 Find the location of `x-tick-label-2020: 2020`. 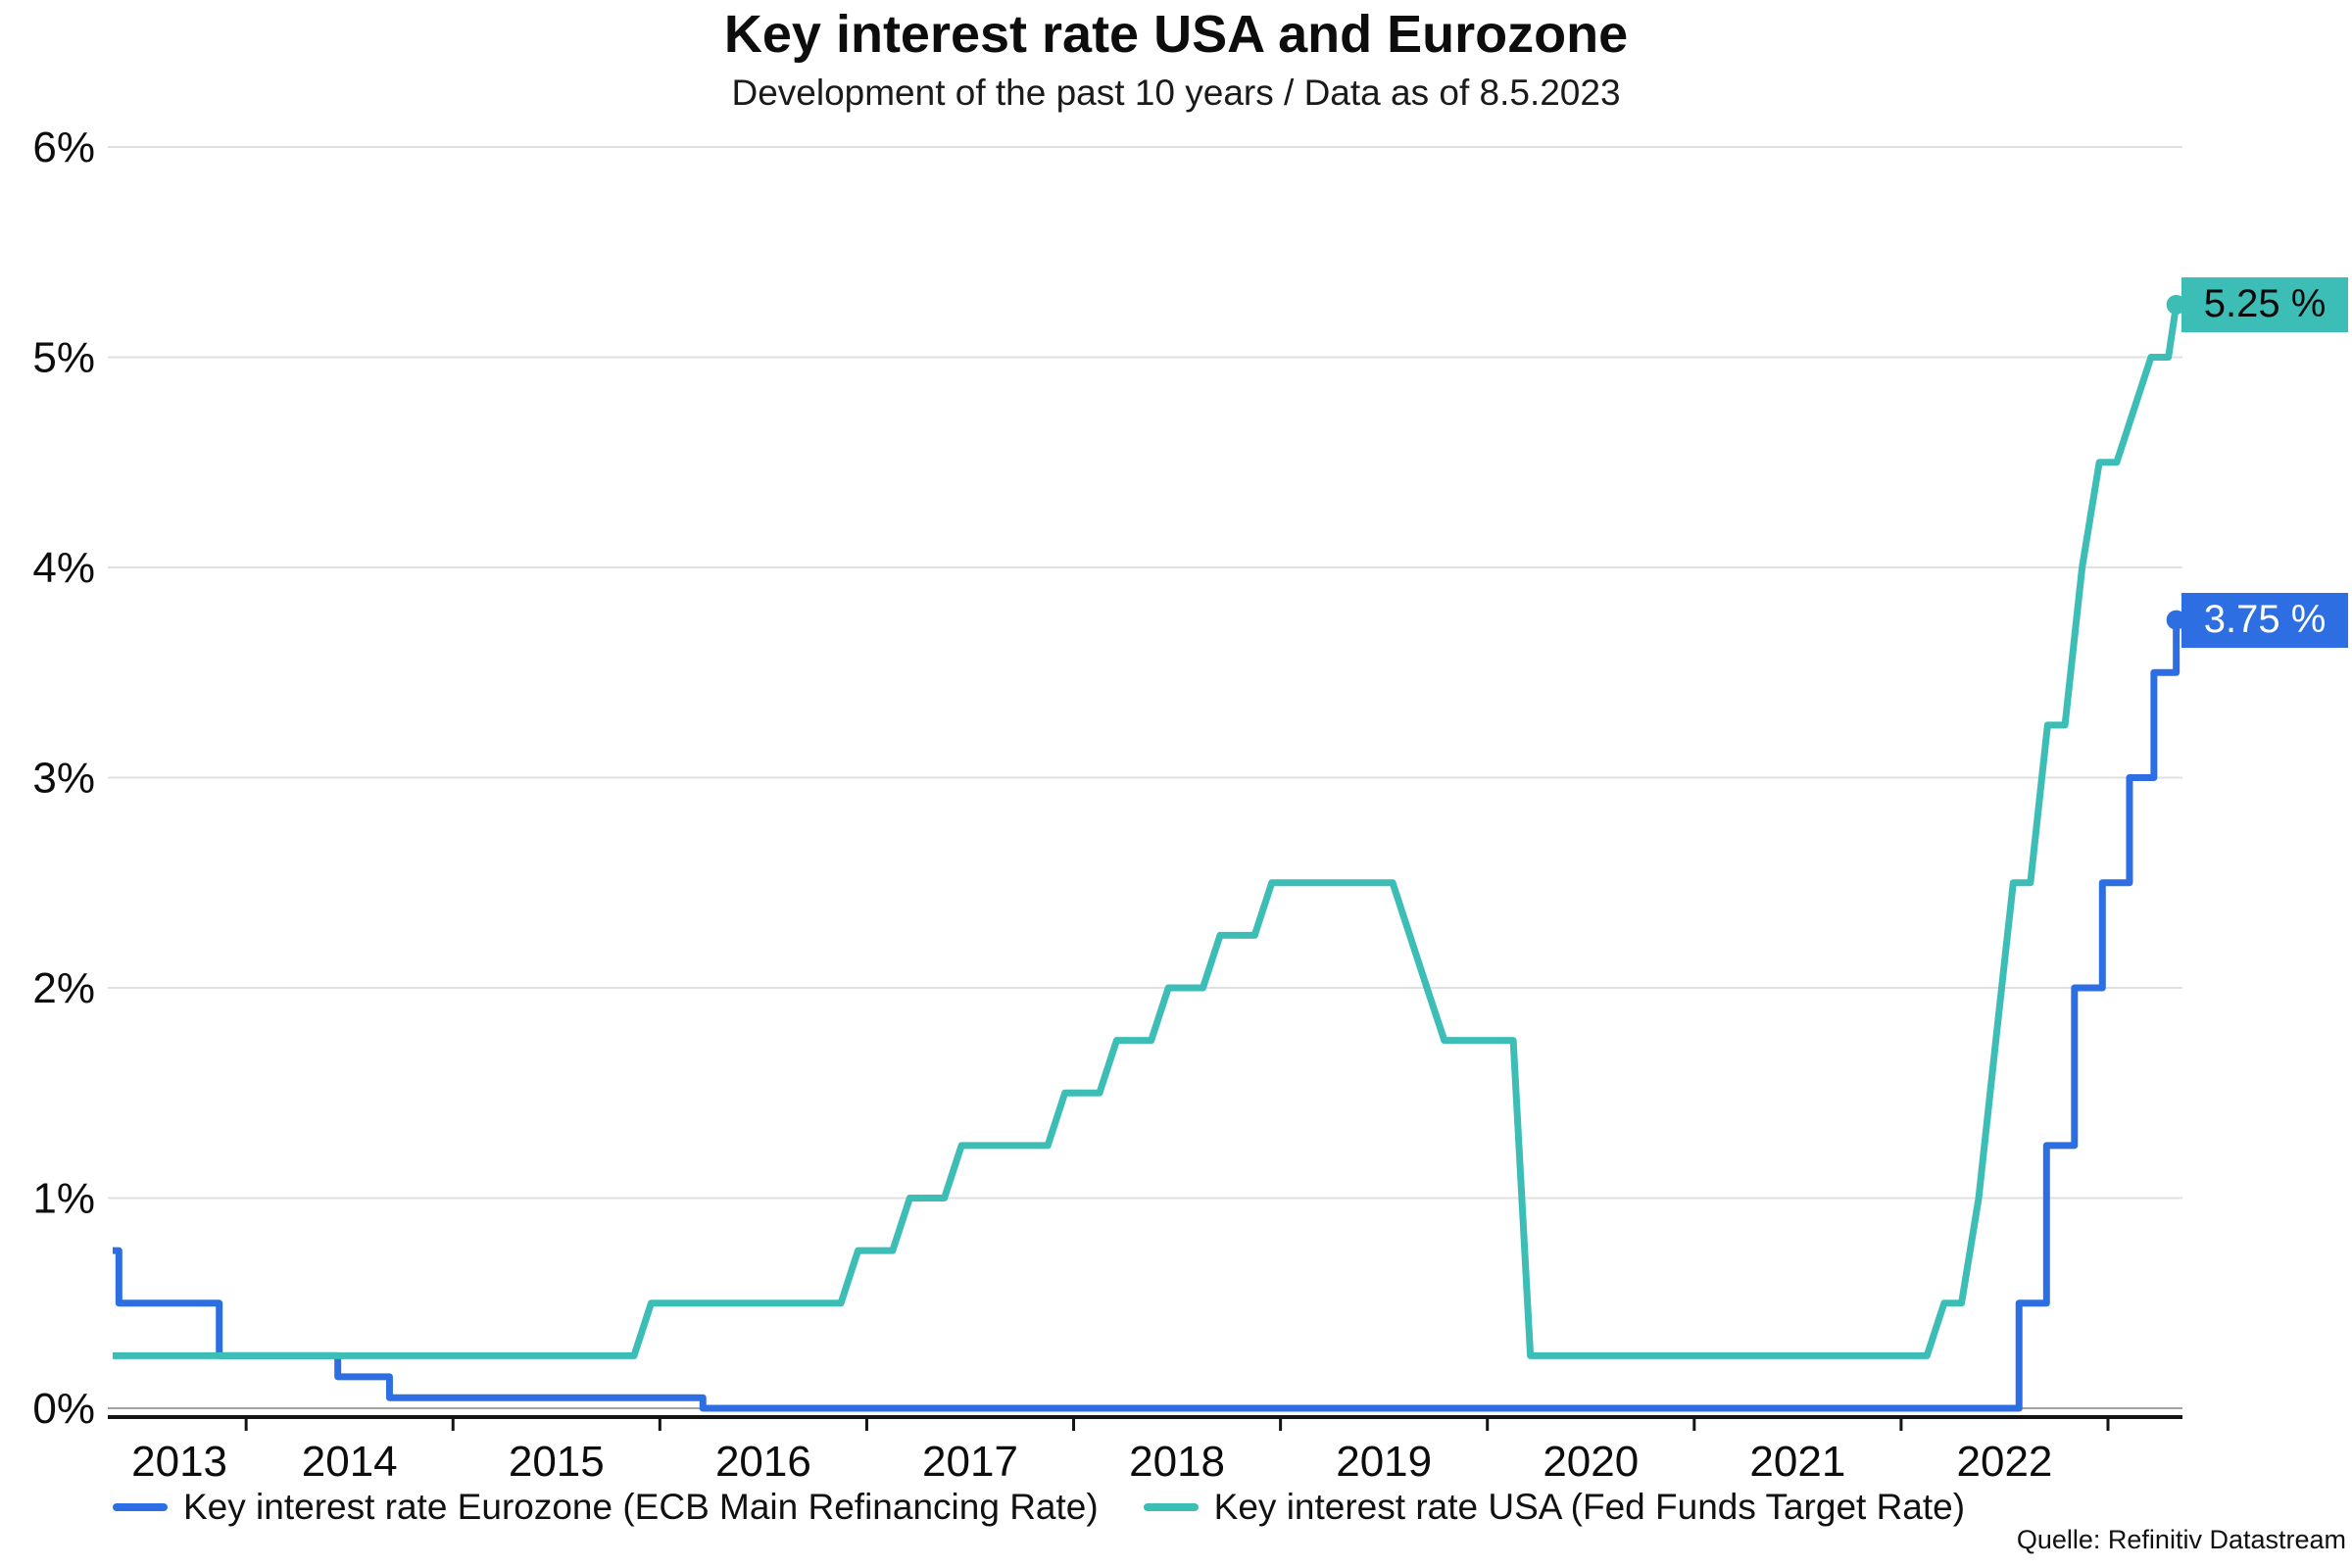

x-tick-label-2020: 2020 is located at coordinates (1591, 1462).